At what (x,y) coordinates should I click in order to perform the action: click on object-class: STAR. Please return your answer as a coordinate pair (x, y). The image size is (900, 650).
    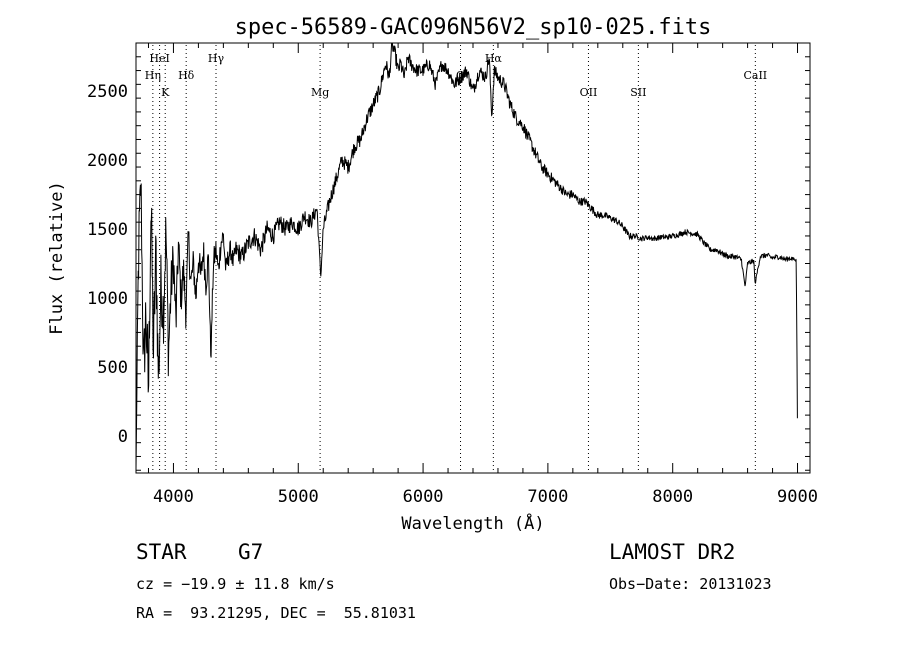
    Looking at the image, I should click on (161, 552).